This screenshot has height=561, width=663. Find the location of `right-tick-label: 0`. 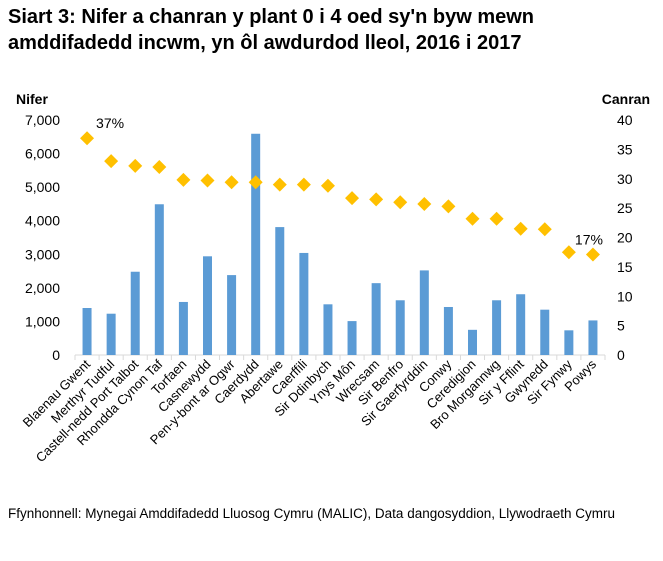

right-tick-label: 0 is located at coordinates (621, 355).